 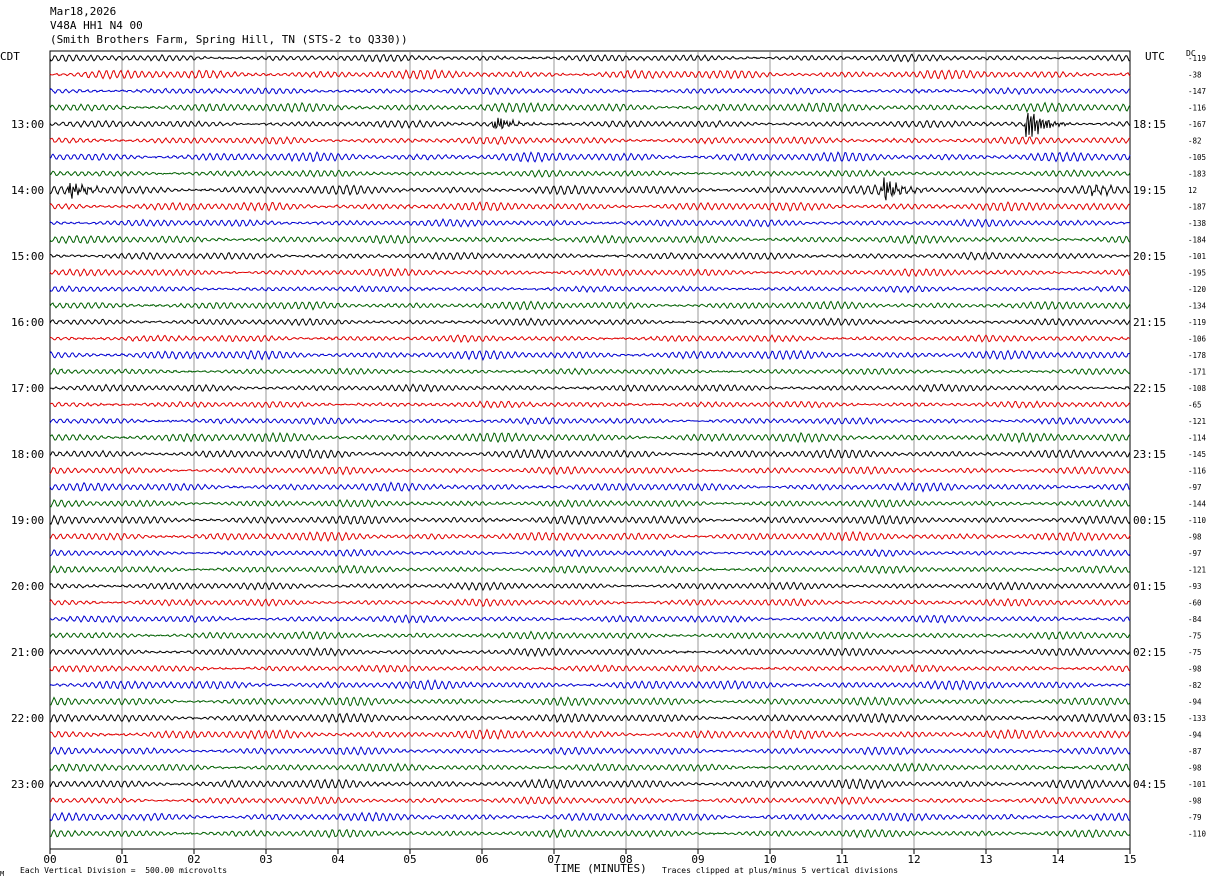 What do you see at coordinates (27, 190) in the screenshot?
I see `left-hour-label: 14:00` at bounding box center [27, 190].